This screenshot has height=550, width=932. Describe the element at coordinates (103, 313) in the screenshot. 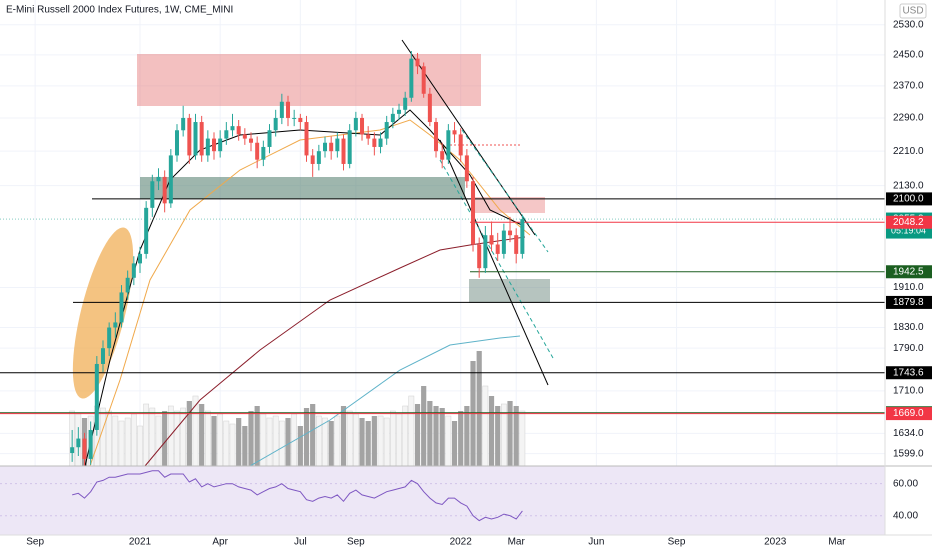

I see `highlight` at that location.